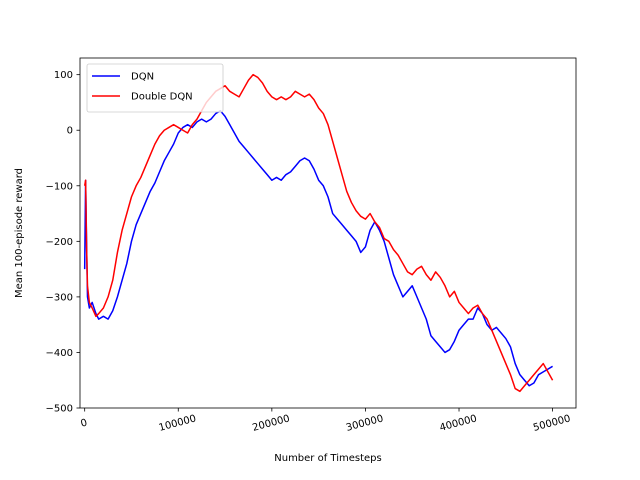 The width and height of the screenshot is (640, 480). Describe the element at coordinates (327, 458) in the screenshot. I see `x-axis-label: Number of Timesteps` at that location.